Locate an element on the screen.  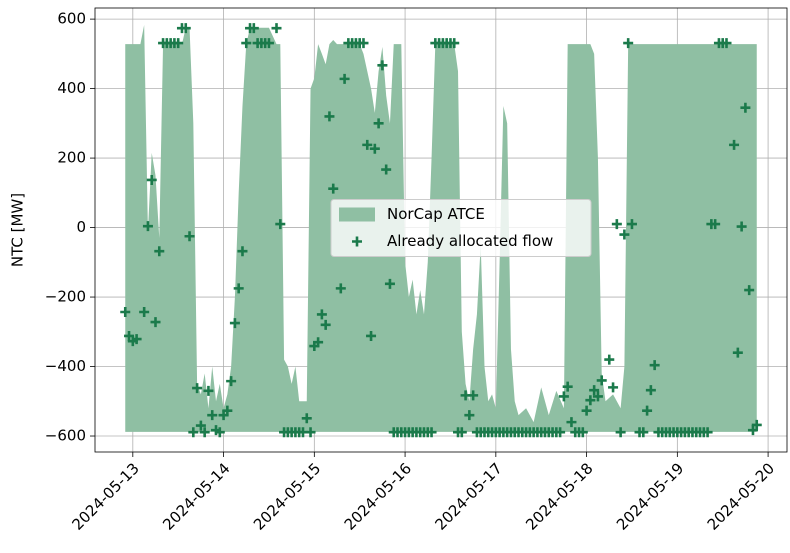
legend-label: Already allocated flow is located at coordinates (470, 241).